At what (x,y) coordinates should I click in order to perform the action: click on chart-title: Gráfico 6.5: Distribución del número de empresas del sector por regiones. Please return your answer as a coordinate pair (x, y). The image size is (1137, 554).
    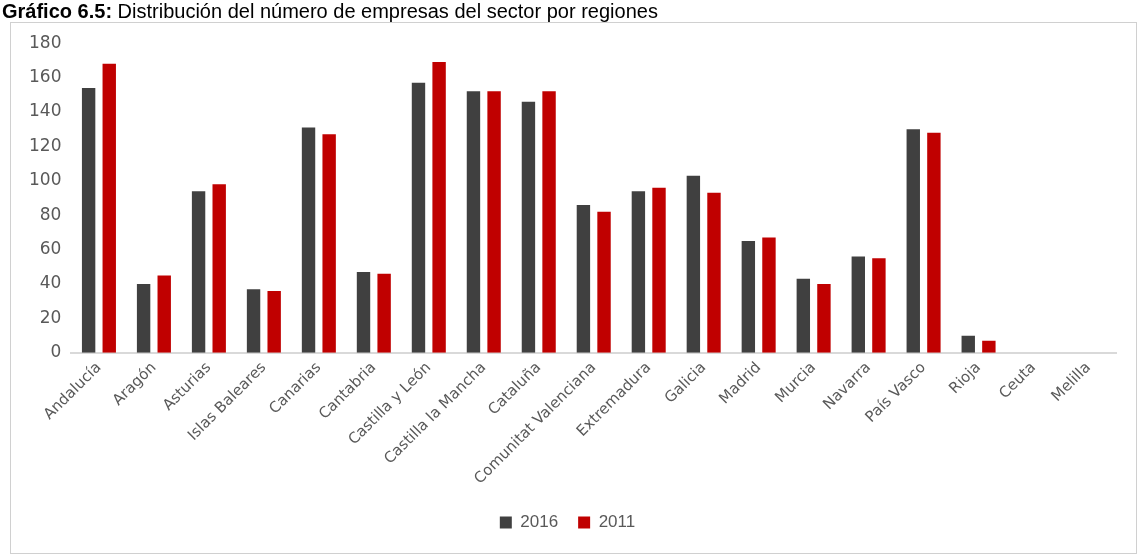
    Looking at the image, I should click on (330, 11).